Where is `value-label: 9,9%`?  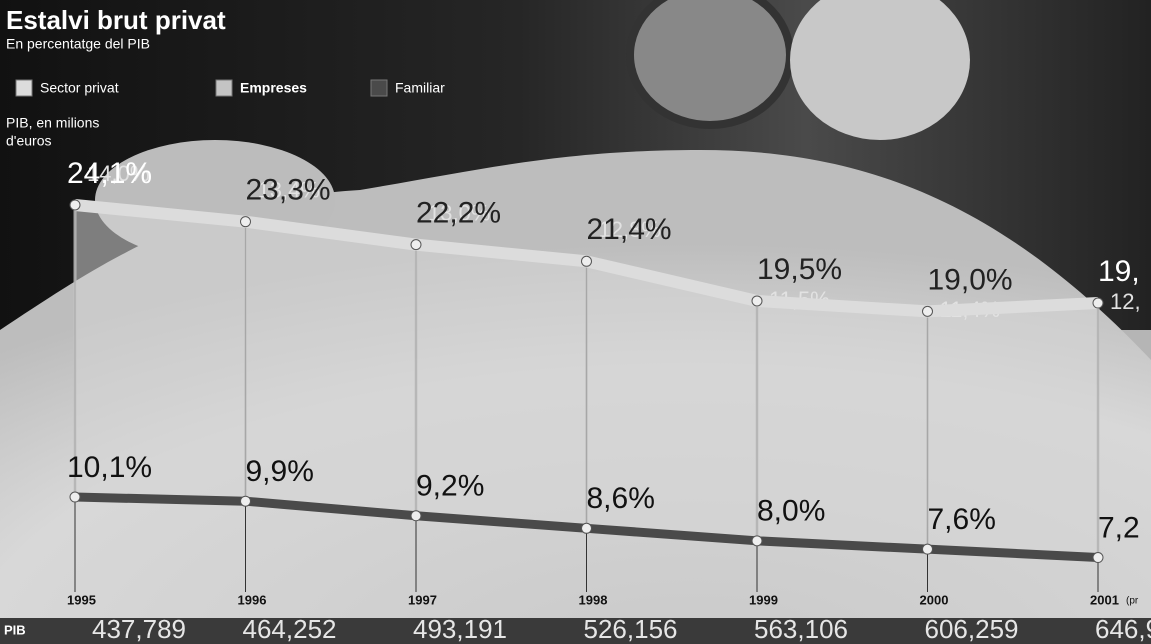 value-label: 9,9% is located at coordinates (280, 471).